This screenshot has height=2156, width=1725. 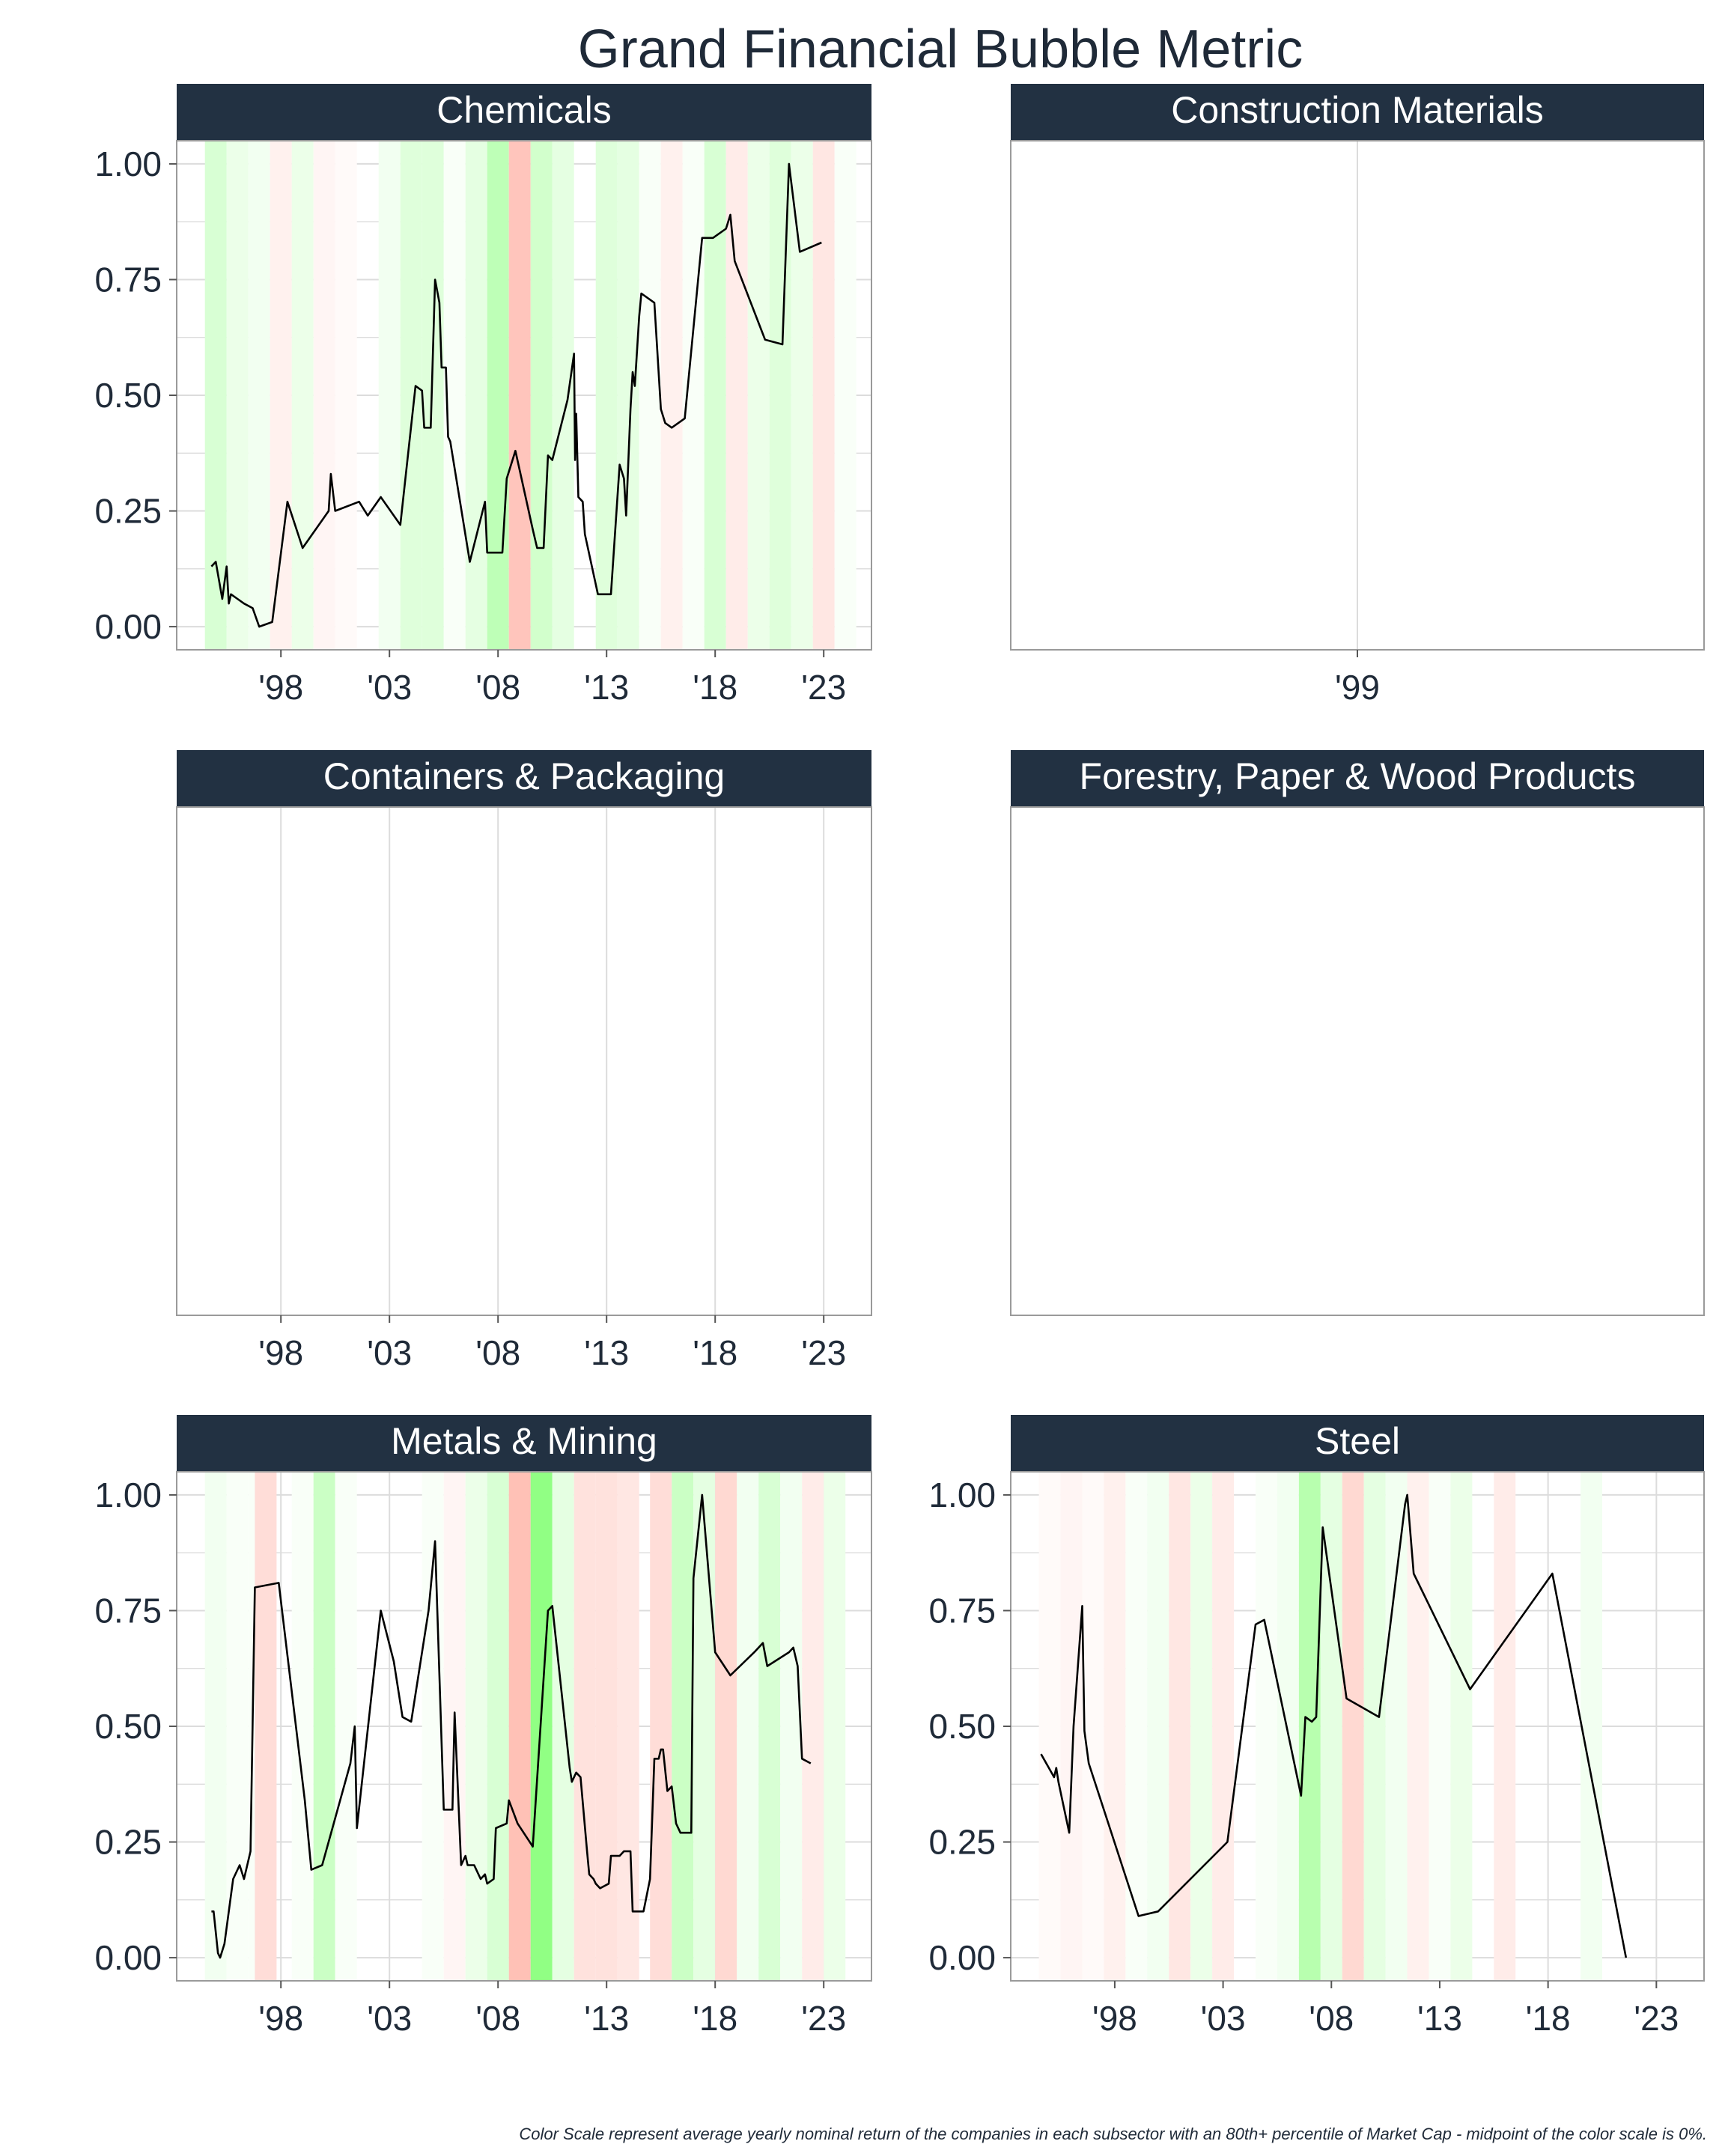 I want to click on panel-title: Containers & Packaging, so click(x=524, y=776).